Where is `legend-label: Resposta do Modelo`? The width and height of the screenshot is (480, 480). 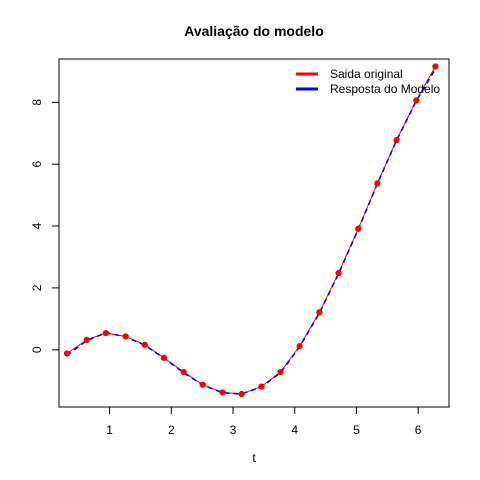 legend-label: Resposta do Modelo is located at coordinates (385, 89).